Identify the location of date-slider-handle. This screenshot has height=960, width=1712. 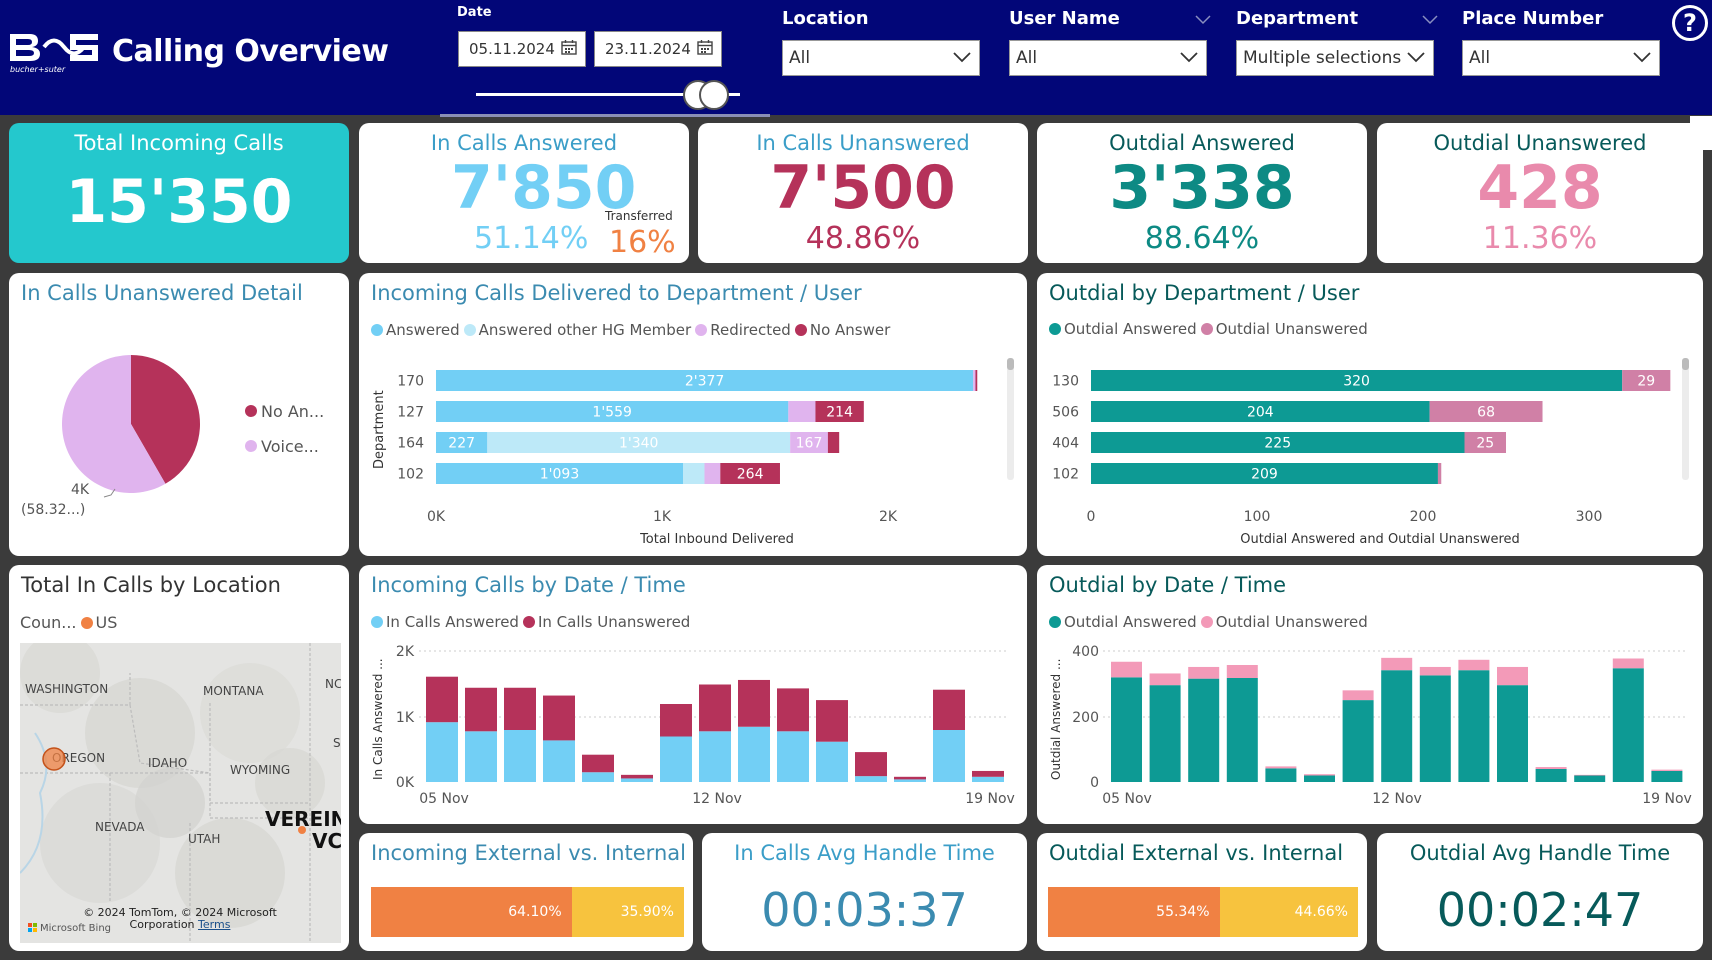
(714, 95).